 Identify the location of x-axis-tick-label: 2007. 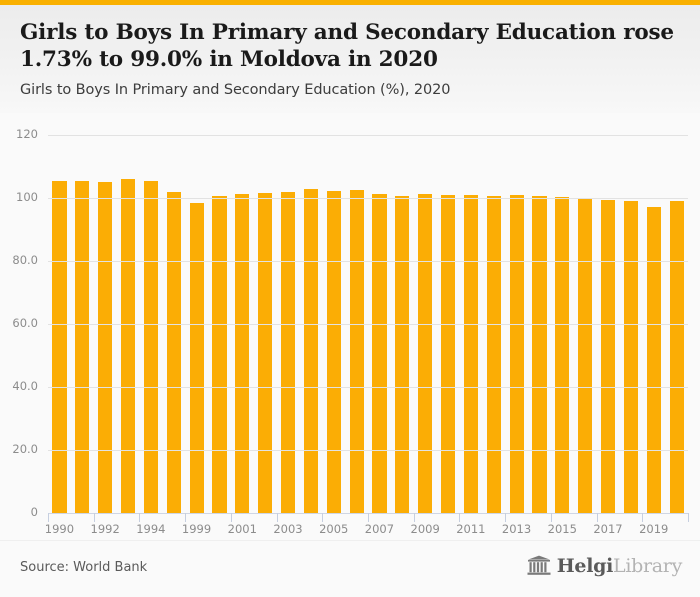
(379, 529).